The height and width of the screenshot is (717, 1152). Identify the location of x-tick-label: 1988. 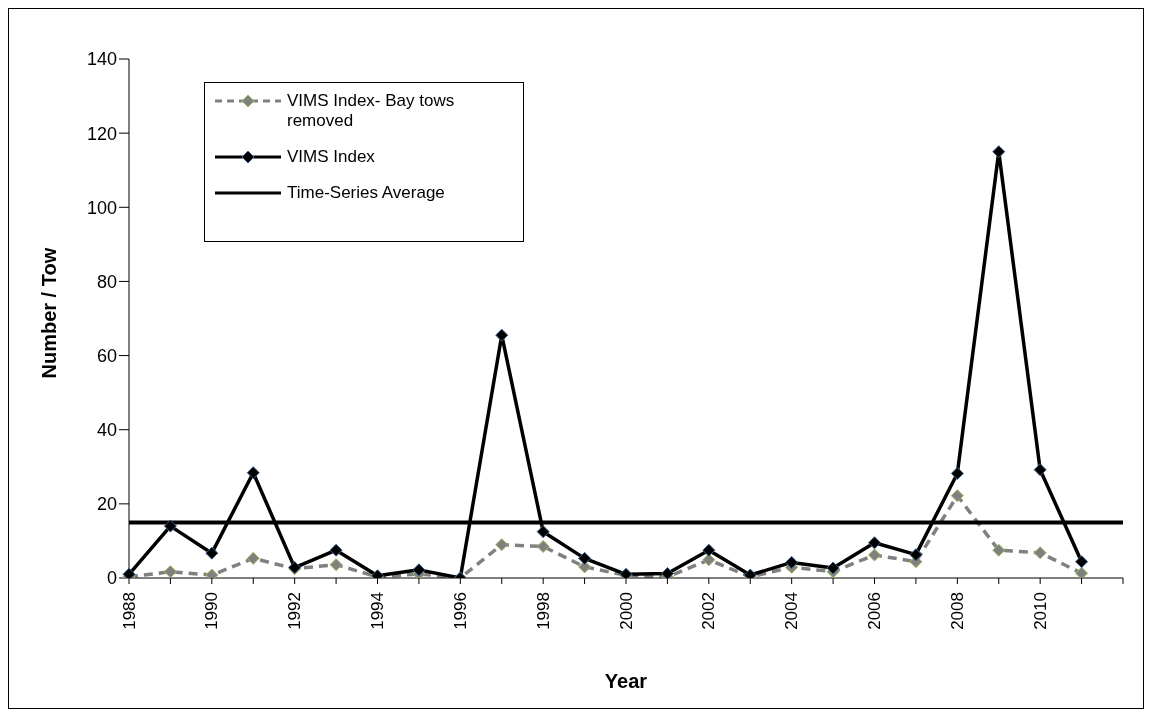
(129, 611).